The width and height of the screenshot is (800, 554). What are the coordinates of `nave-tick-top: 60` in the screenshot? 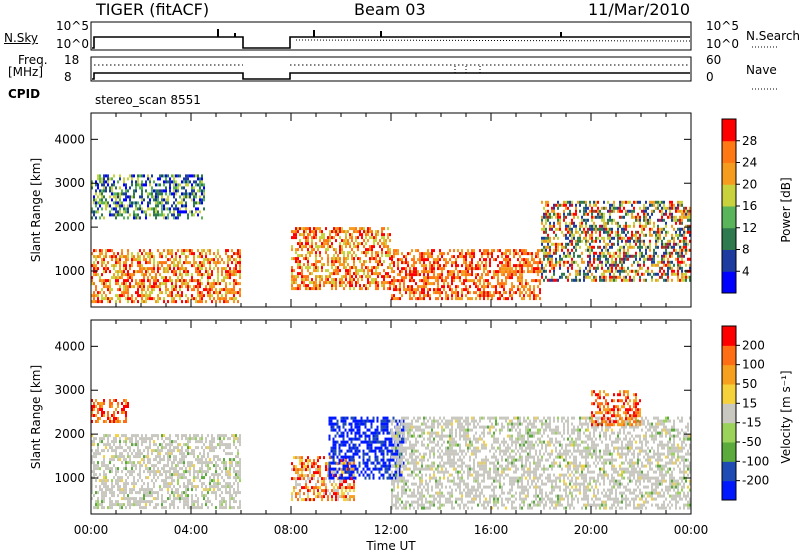 It's located at (714, 60).